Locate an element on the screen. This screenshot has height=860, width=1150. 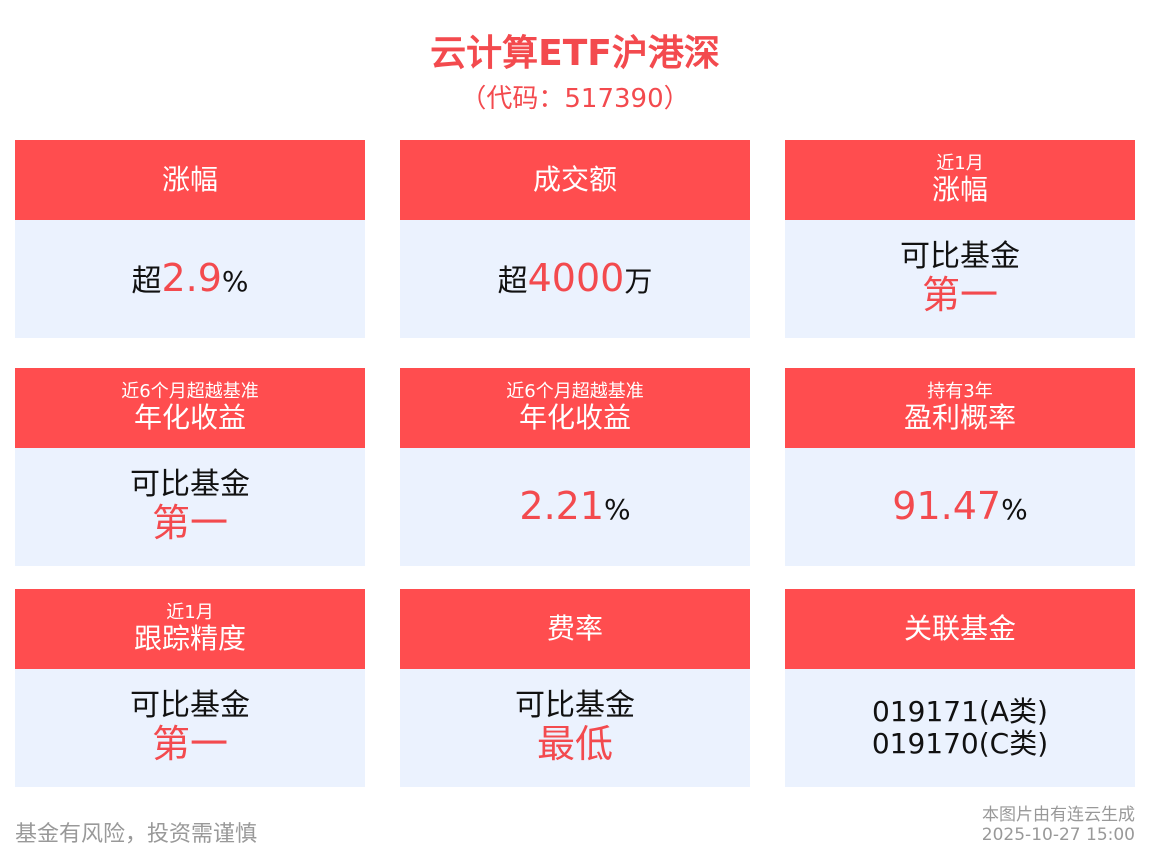
timestamp: 2025-10-27 15:00 is located at coordinates (1058, 834).